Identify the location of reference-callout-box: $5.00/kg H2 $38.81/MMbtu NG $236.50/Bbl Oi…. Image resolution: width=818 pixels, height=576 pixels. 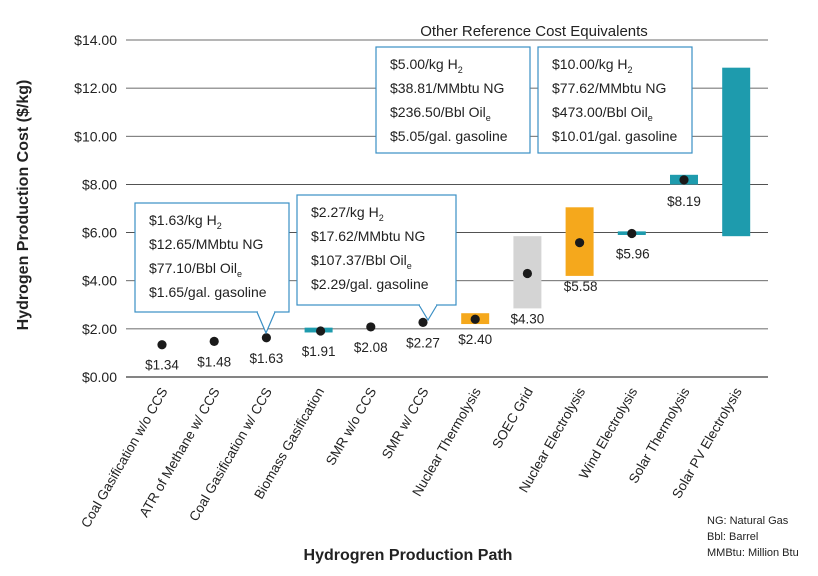
(453, 100).